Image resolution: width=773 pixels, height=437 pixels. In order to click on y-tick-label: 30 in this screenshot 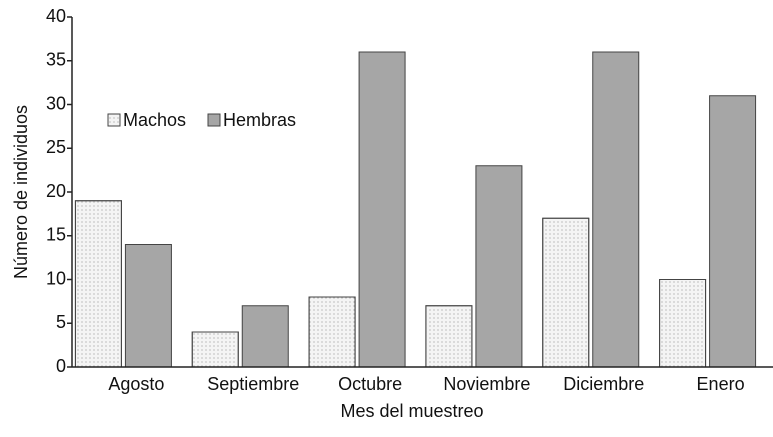, I will do `click(56, 103)`.